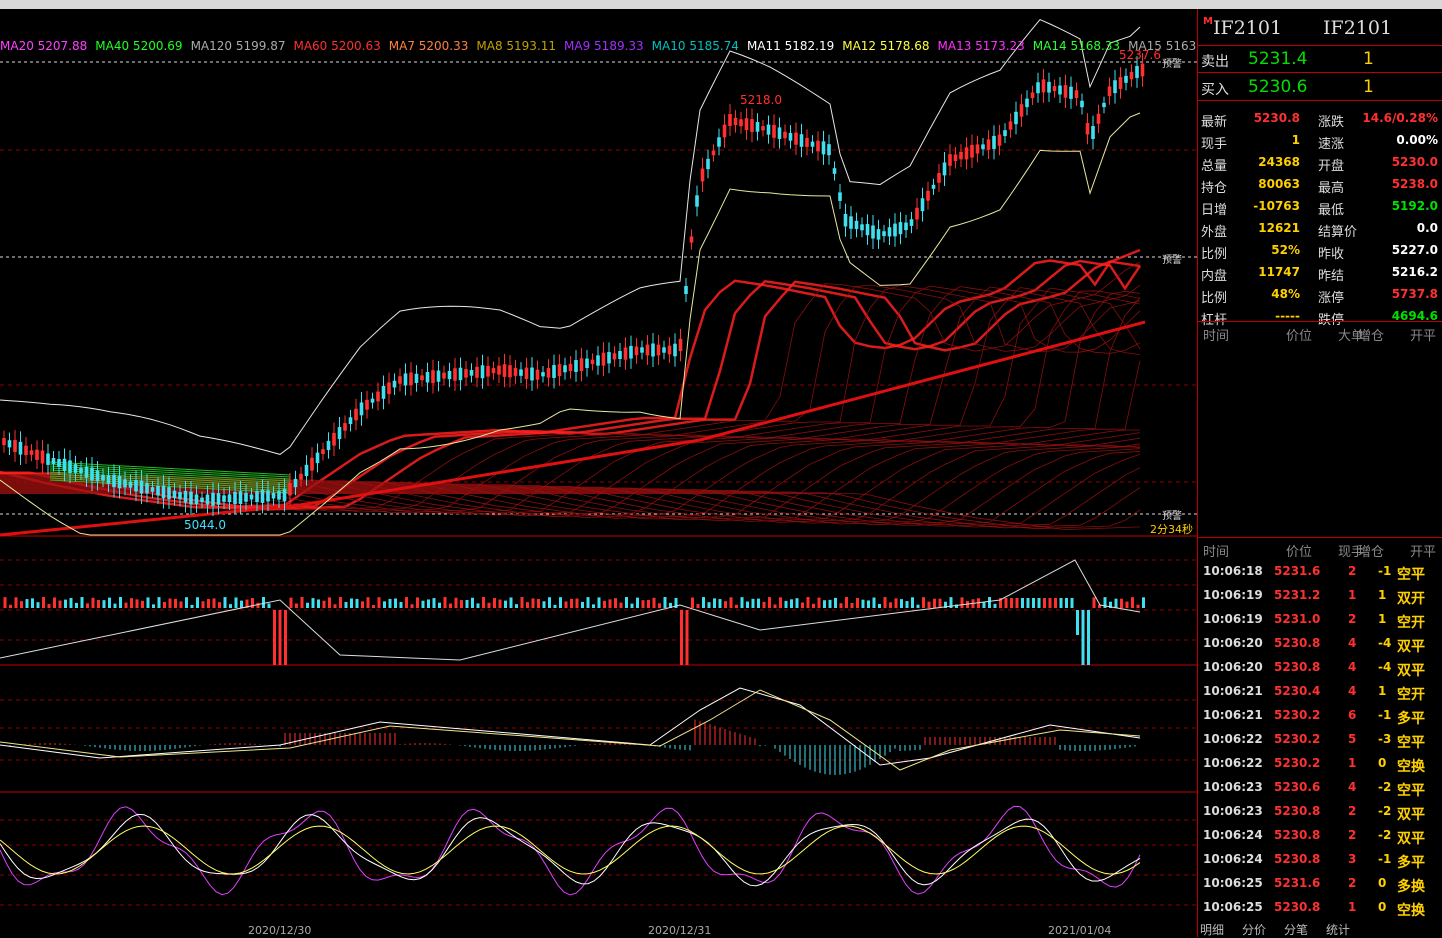  I want to click on tick-row: 10:06:18 5231.6 2 -1 空平, so click(1320, 576).